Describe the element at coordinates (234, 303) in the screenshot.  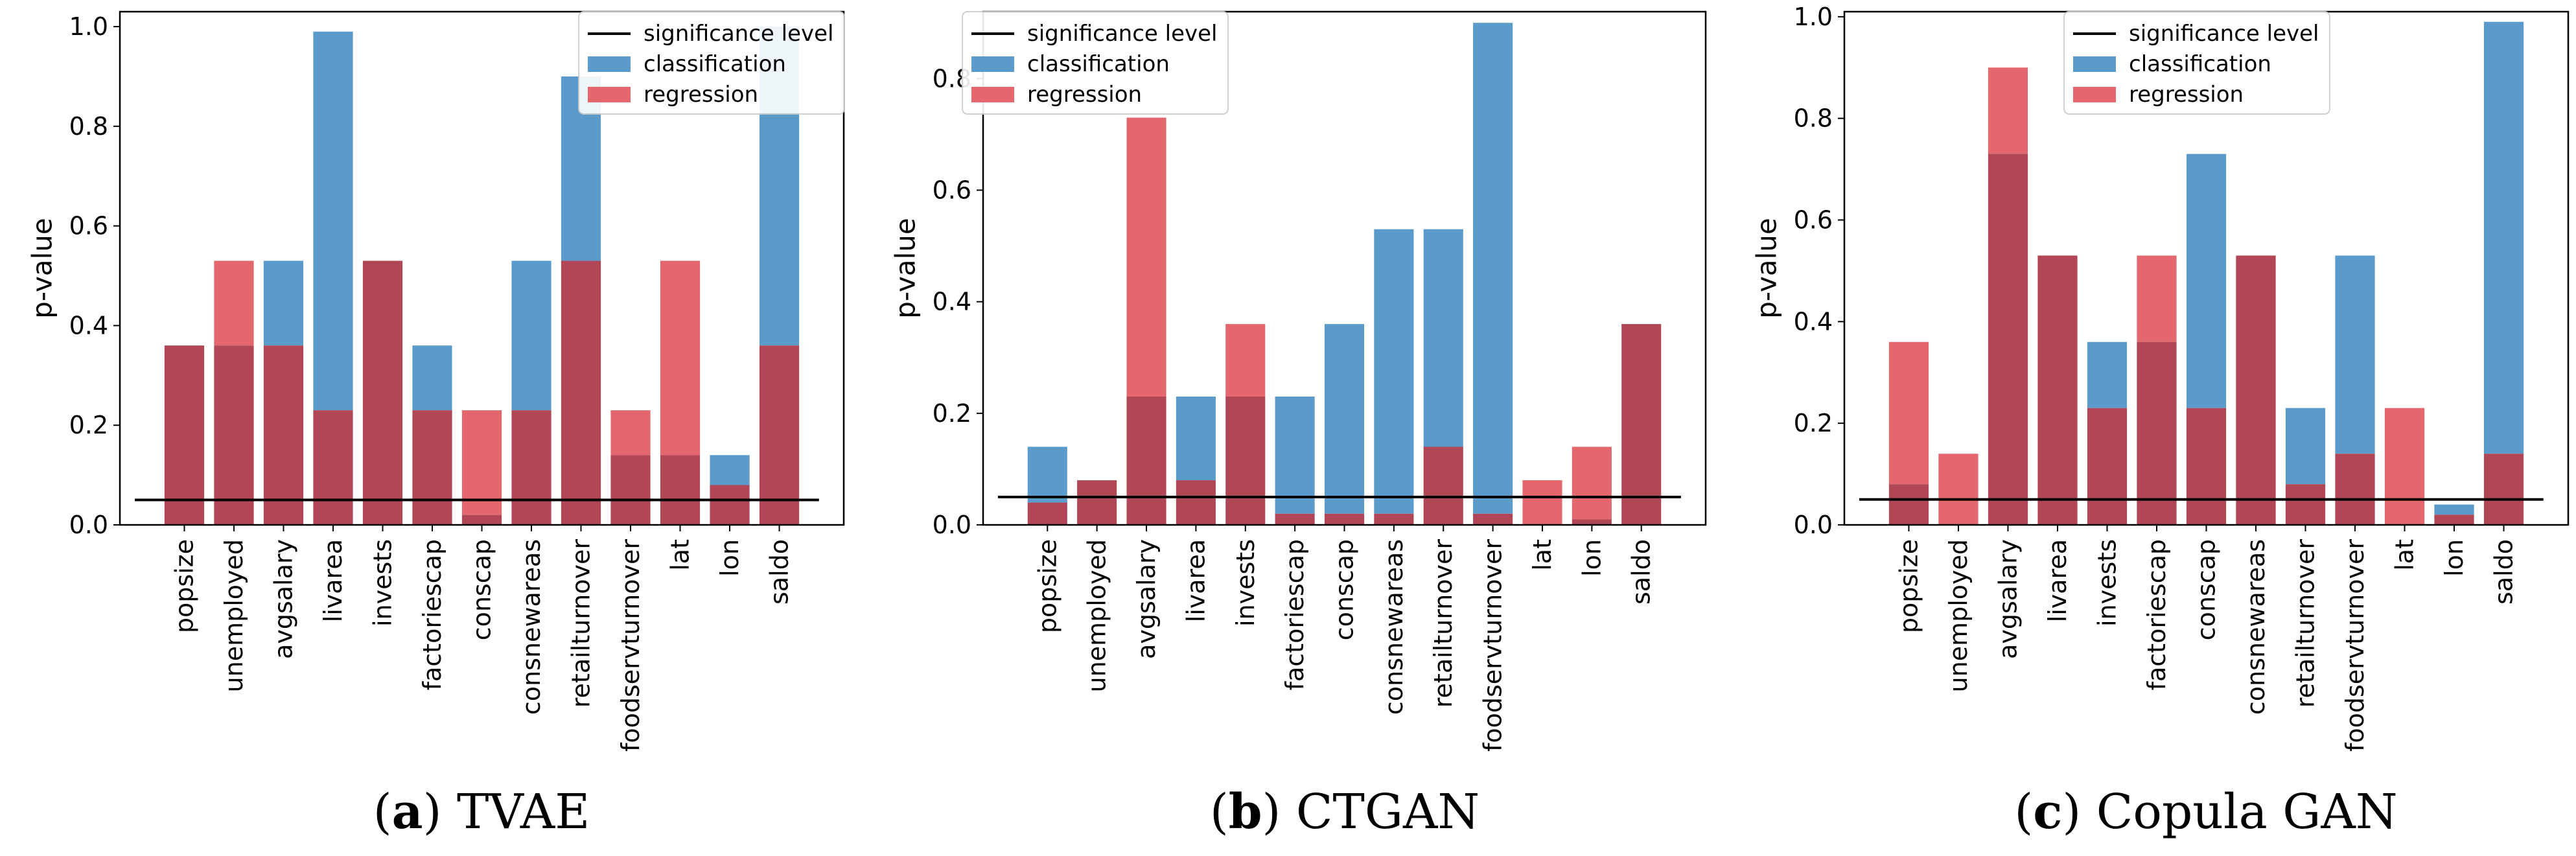
I see `bar-regression-unemployed` at that location.